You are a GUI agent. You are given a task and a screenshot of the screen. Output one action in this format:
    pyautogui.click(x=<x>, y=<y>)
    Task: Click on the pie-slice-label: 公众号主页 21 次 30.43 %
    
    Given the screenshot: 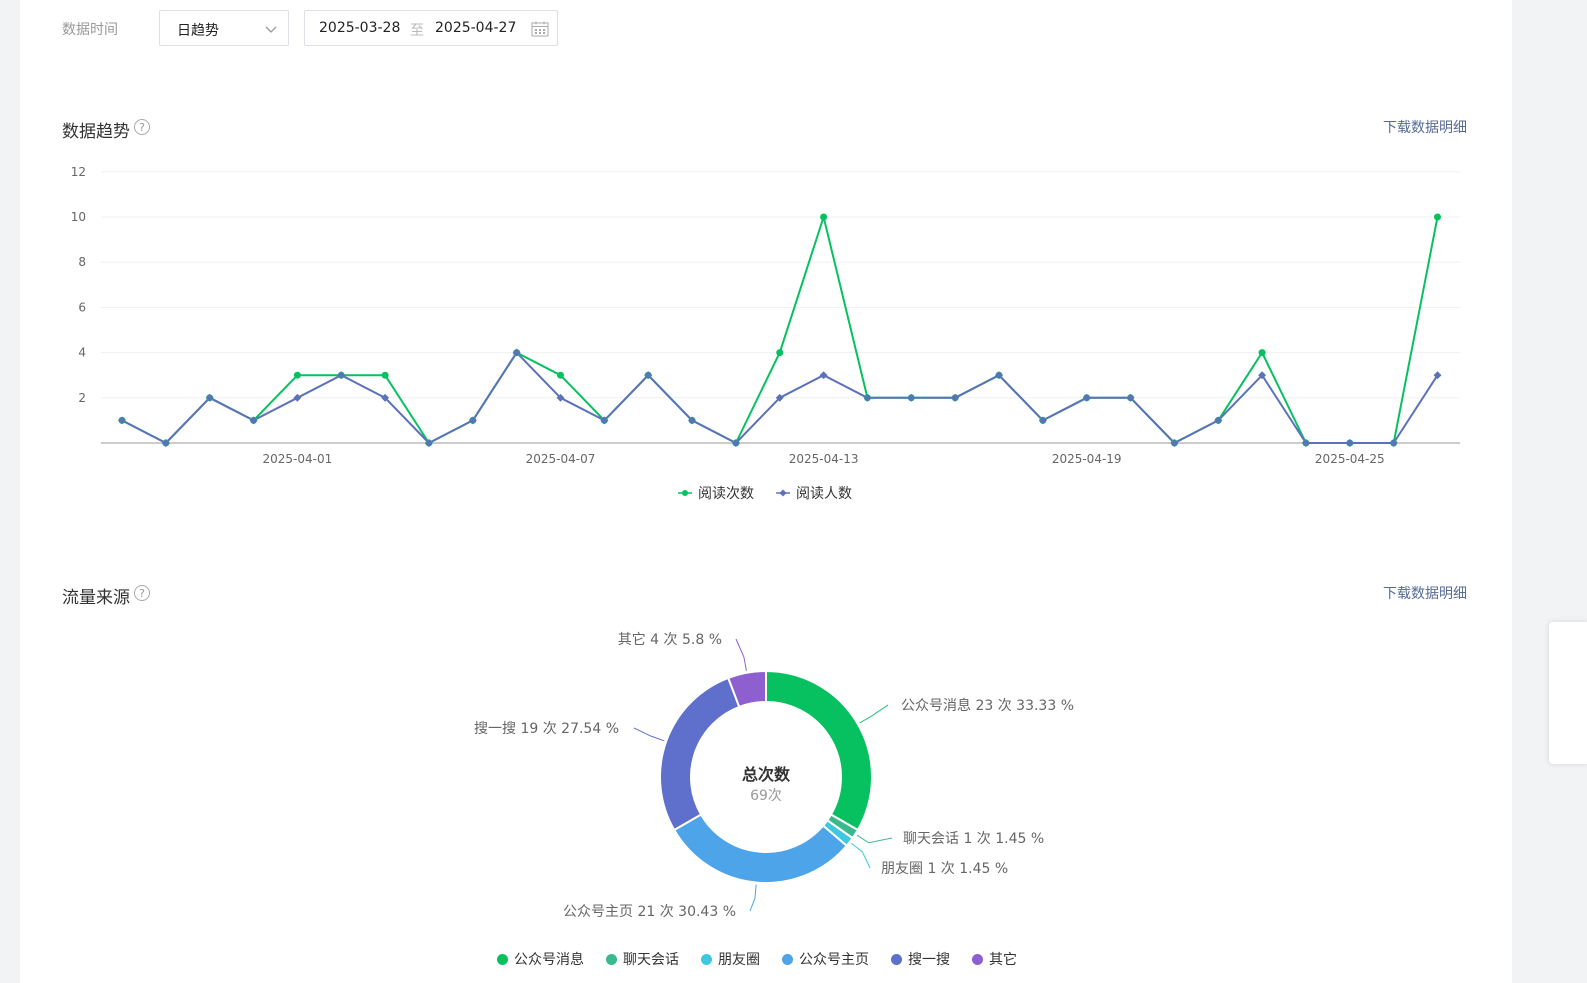 What is the action you would take?
    pyautogui.click(x=649, y=912)
    